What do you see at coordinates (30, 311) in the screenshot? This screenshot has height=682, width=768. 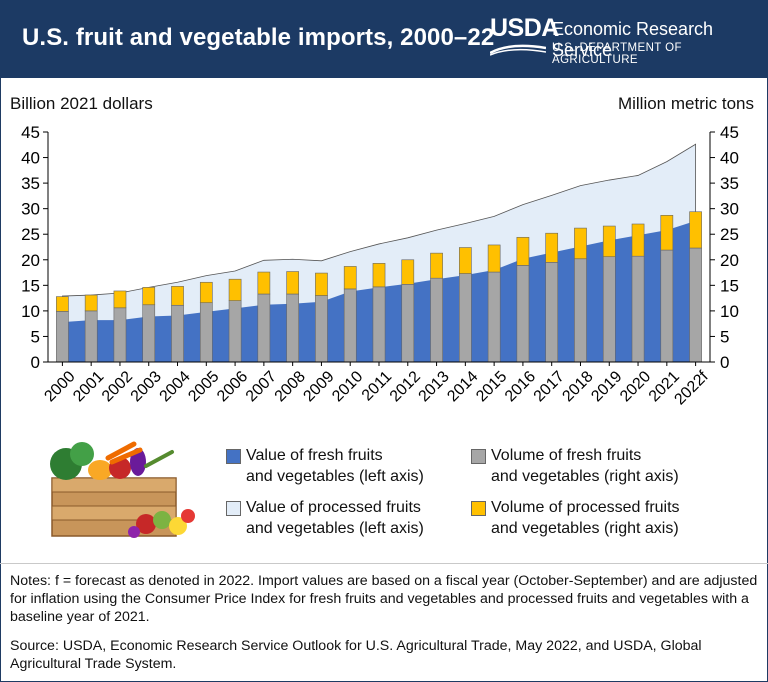 I see `left-tick-label: 10` at bounding box center [30, 311].